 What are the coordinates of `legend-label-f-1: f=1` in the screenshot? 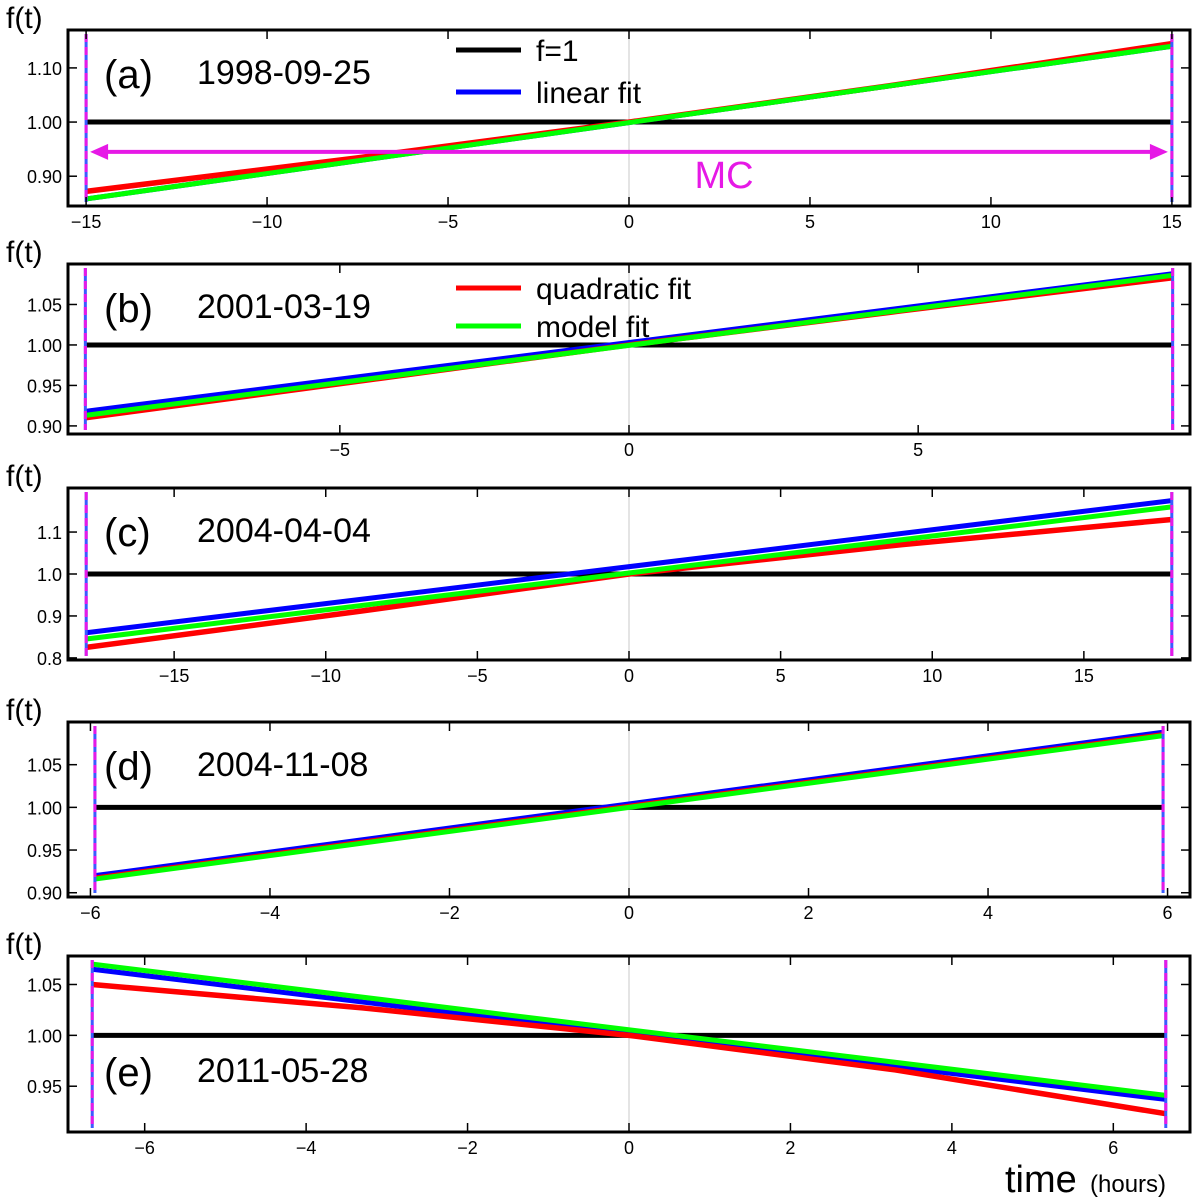 It's located at (557, 51).